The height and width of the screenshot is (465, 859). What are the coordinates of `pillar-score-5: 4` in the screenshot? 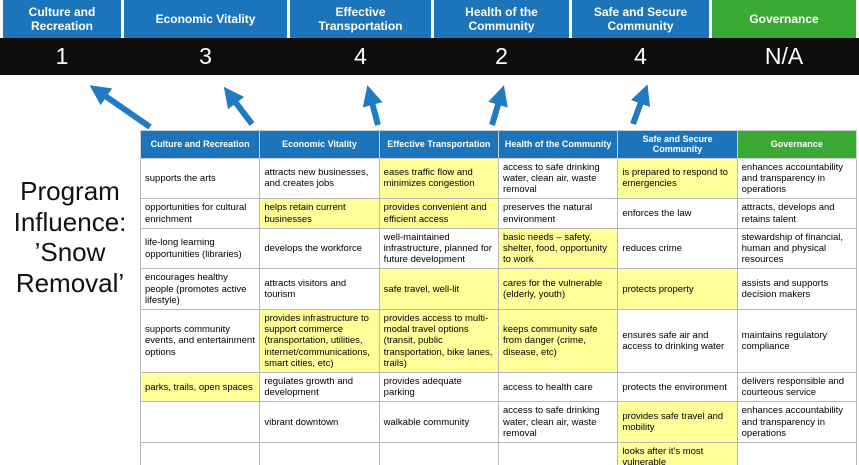 It's located at (640, 56).